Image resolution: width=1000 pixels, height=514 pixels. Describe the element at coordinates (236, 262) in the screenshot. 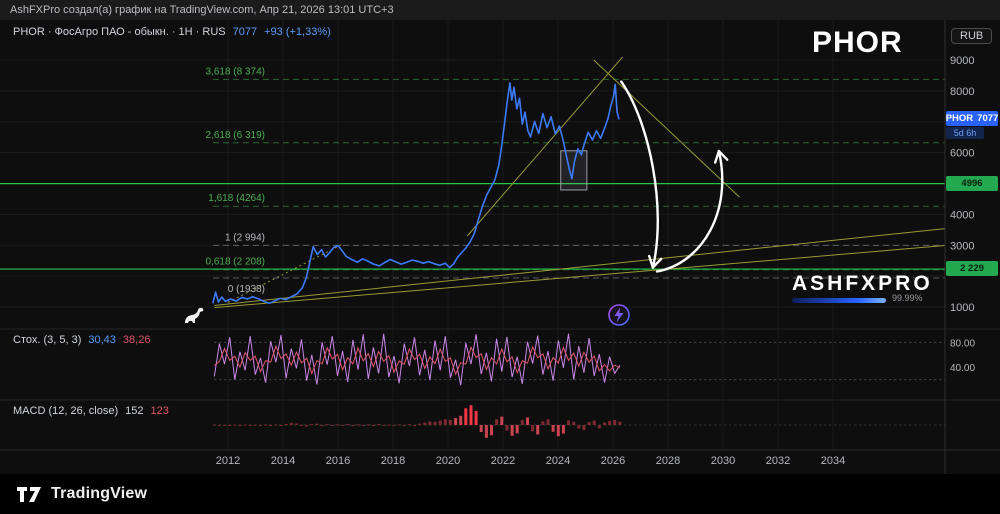

I see `axis-label: 0,618 (2 208)` at that location.